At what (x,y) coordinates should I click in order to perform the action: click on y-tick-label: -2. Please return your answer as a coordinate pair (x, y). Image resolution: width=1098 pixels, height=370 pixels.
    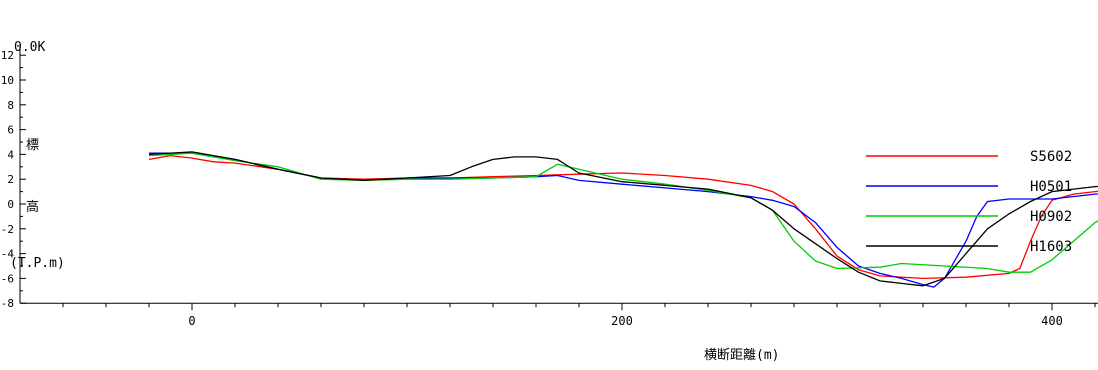
    Looking at the image, I should click on (7, 229).